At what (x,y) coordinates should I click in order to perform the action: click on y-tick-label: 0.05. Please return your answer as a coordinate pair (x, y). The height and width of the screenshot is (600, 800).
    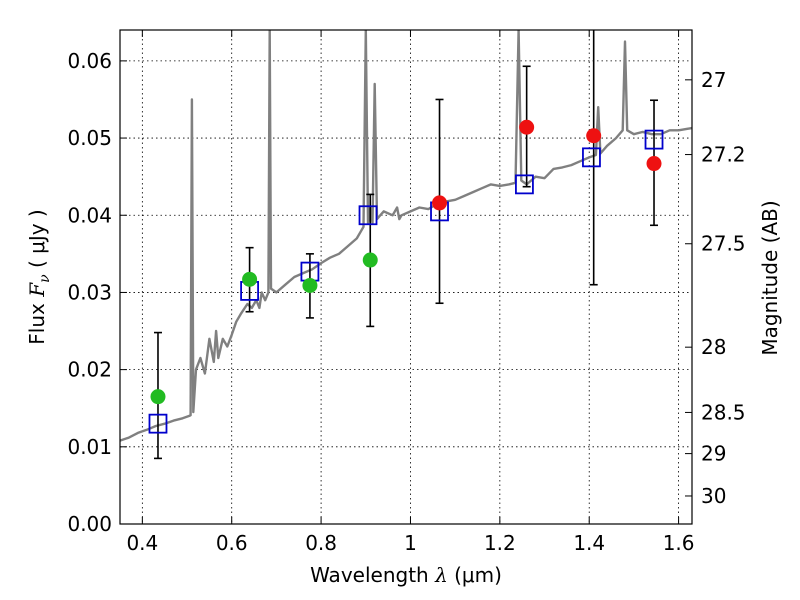
    Looking at the image, I should click on (89, 138).